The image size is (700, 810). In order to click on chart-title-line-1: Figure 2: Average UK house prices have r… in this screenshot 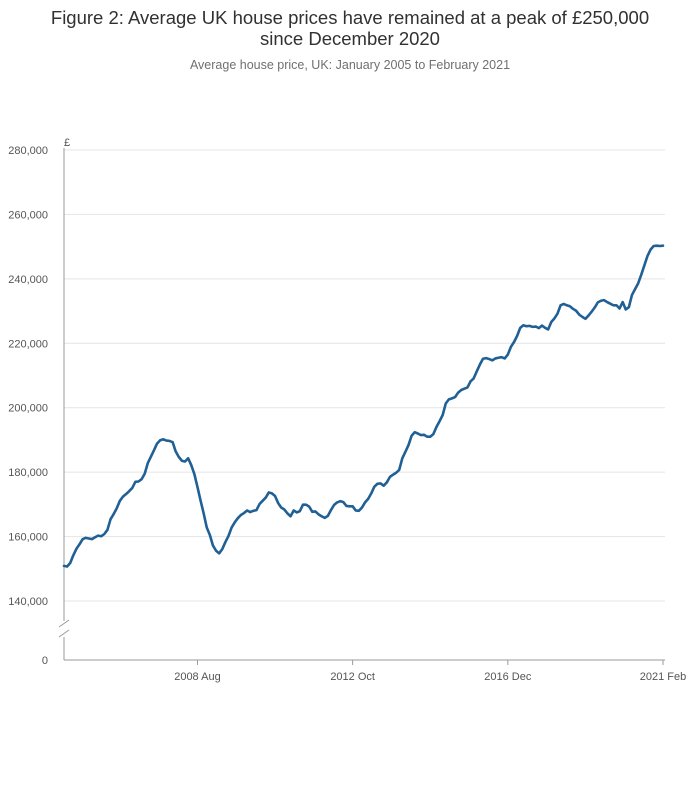, I will do `click(350, 17)`.